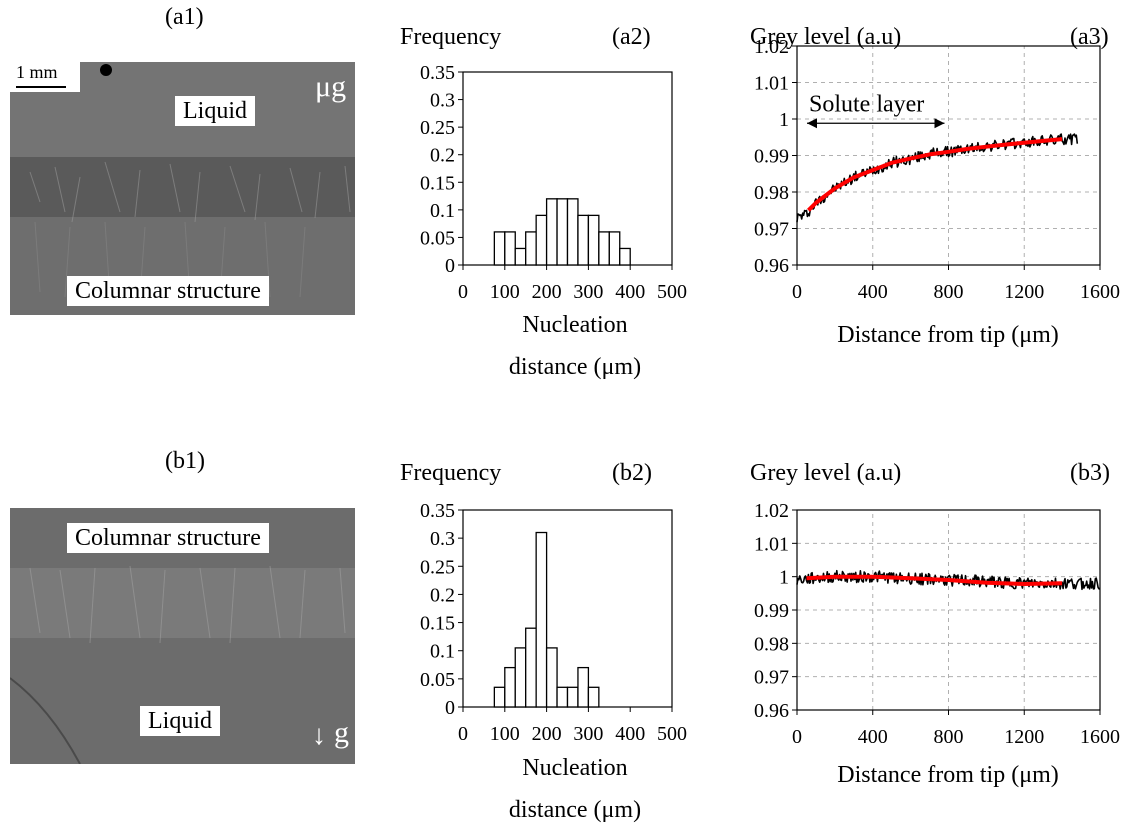  What do you see at coordinates (672, 734) in the screenshot?
I see `b2-xtick-label: 500` at bounding box center [672, 734].